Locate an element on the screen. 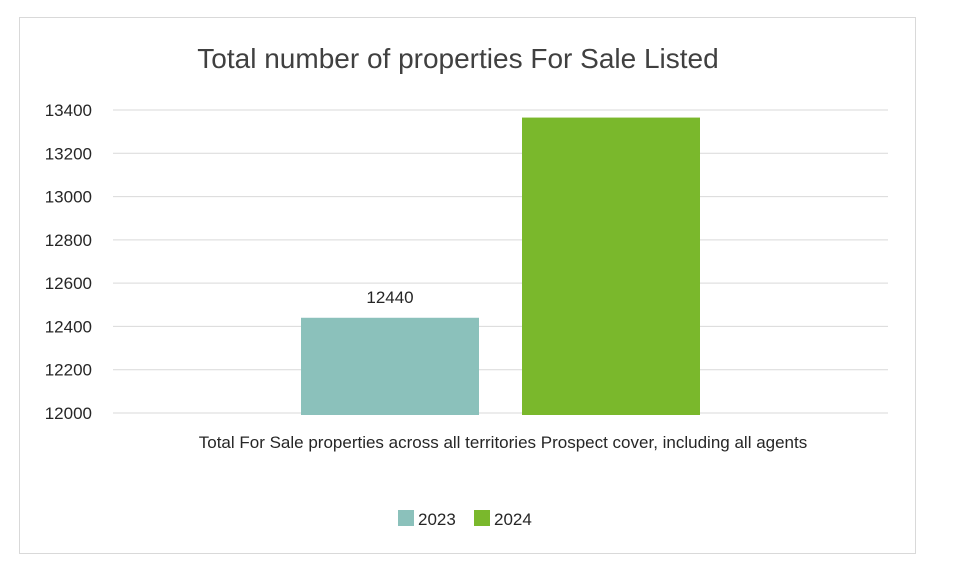 The height and width of the screenshot is (578, 962). y-tick-label: 12600 is located at coordinates (68, 283).